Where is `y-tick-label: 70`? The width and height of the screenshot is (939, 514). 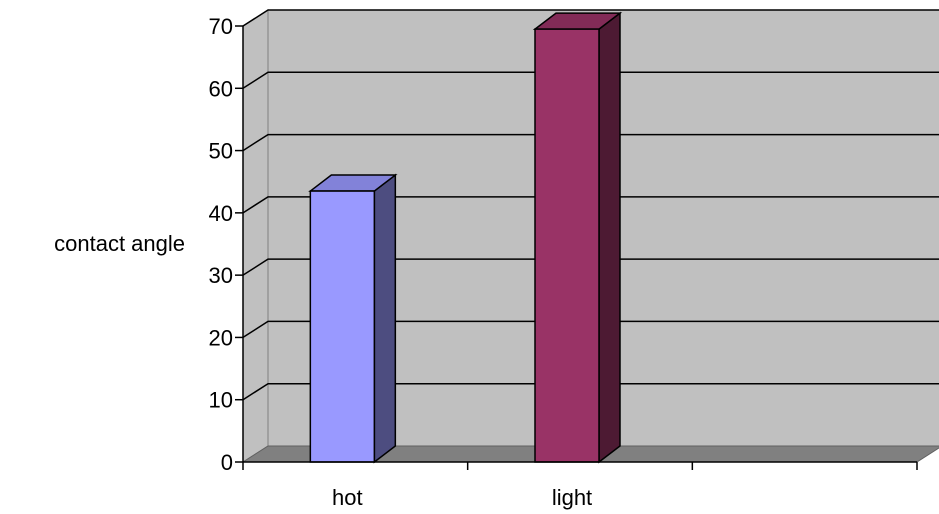 y-tick-label: 70 is located at coordinates (221, 26).